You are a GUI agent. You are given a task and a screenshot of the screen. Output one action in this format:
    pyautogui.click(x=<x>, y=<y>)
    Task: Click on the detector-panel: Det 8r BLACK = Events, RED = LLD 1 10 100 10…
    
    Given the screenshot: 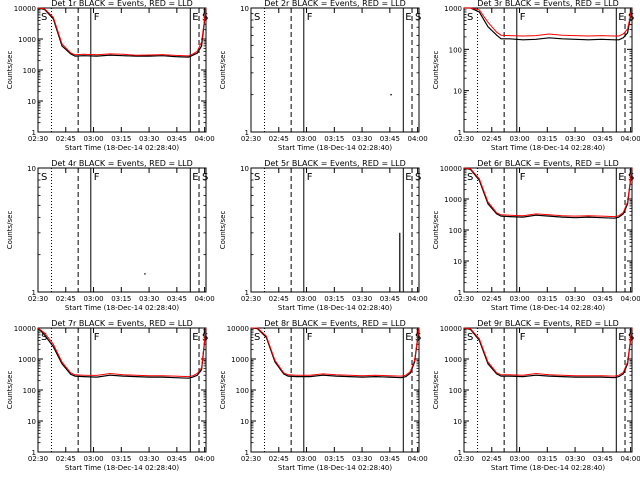 What is the action you would take?
    pyautogui.click(x=323, y=395)
    